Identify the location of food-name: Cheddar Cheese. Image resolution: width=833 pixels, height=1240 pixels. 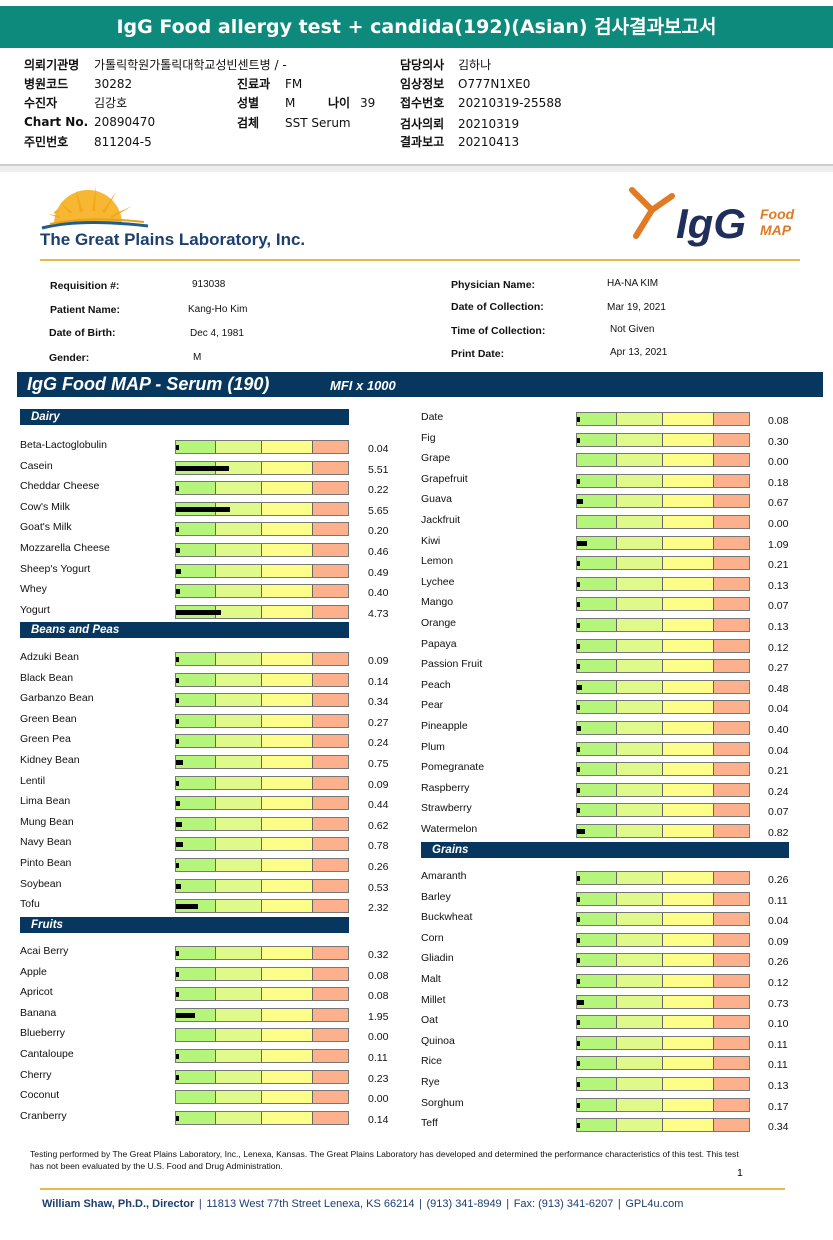
(60, 486).